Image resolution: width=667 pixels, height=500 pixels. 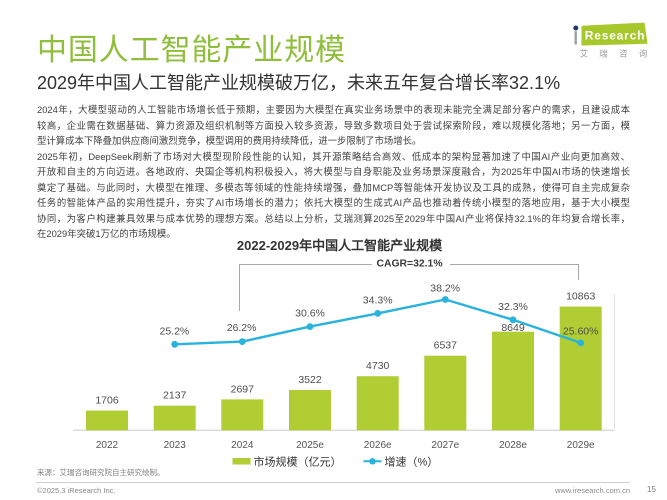 What do you see at coordinates (581, 445) in the screenshot?
I see `svg-text: 2029e` at bounding box center [581, 445].